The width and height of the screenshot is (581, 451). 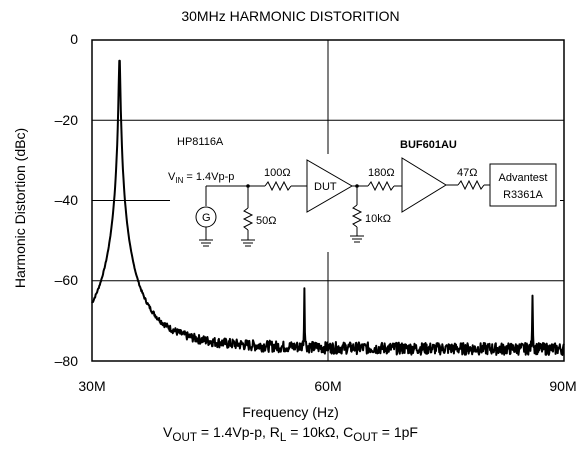 I want to click on shunt-resistor-label: 50Ω, so click(x=266, y=221).